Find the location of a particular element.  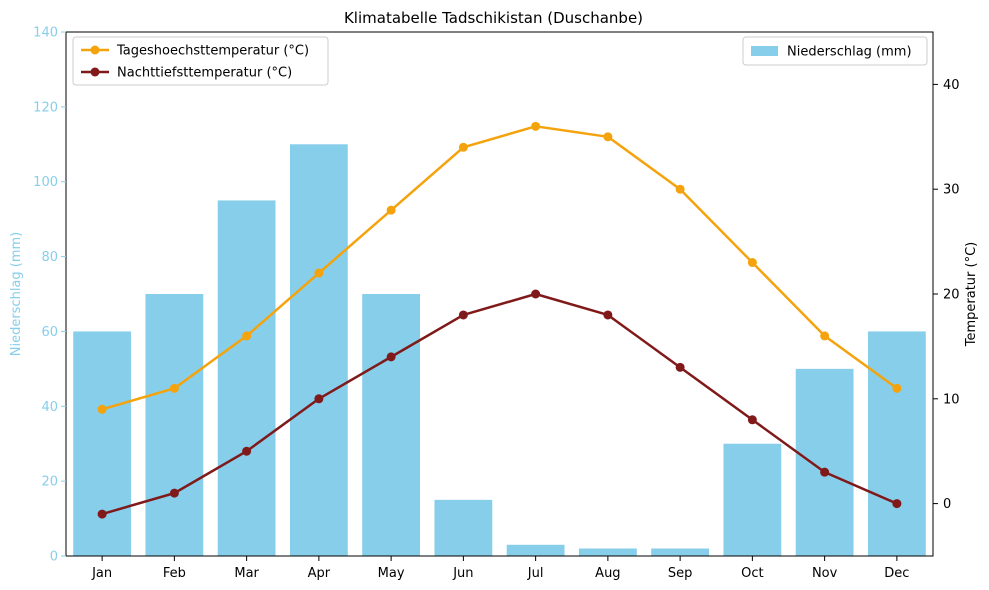

right-tick-label: 30 is located at coordinates (951, 190).